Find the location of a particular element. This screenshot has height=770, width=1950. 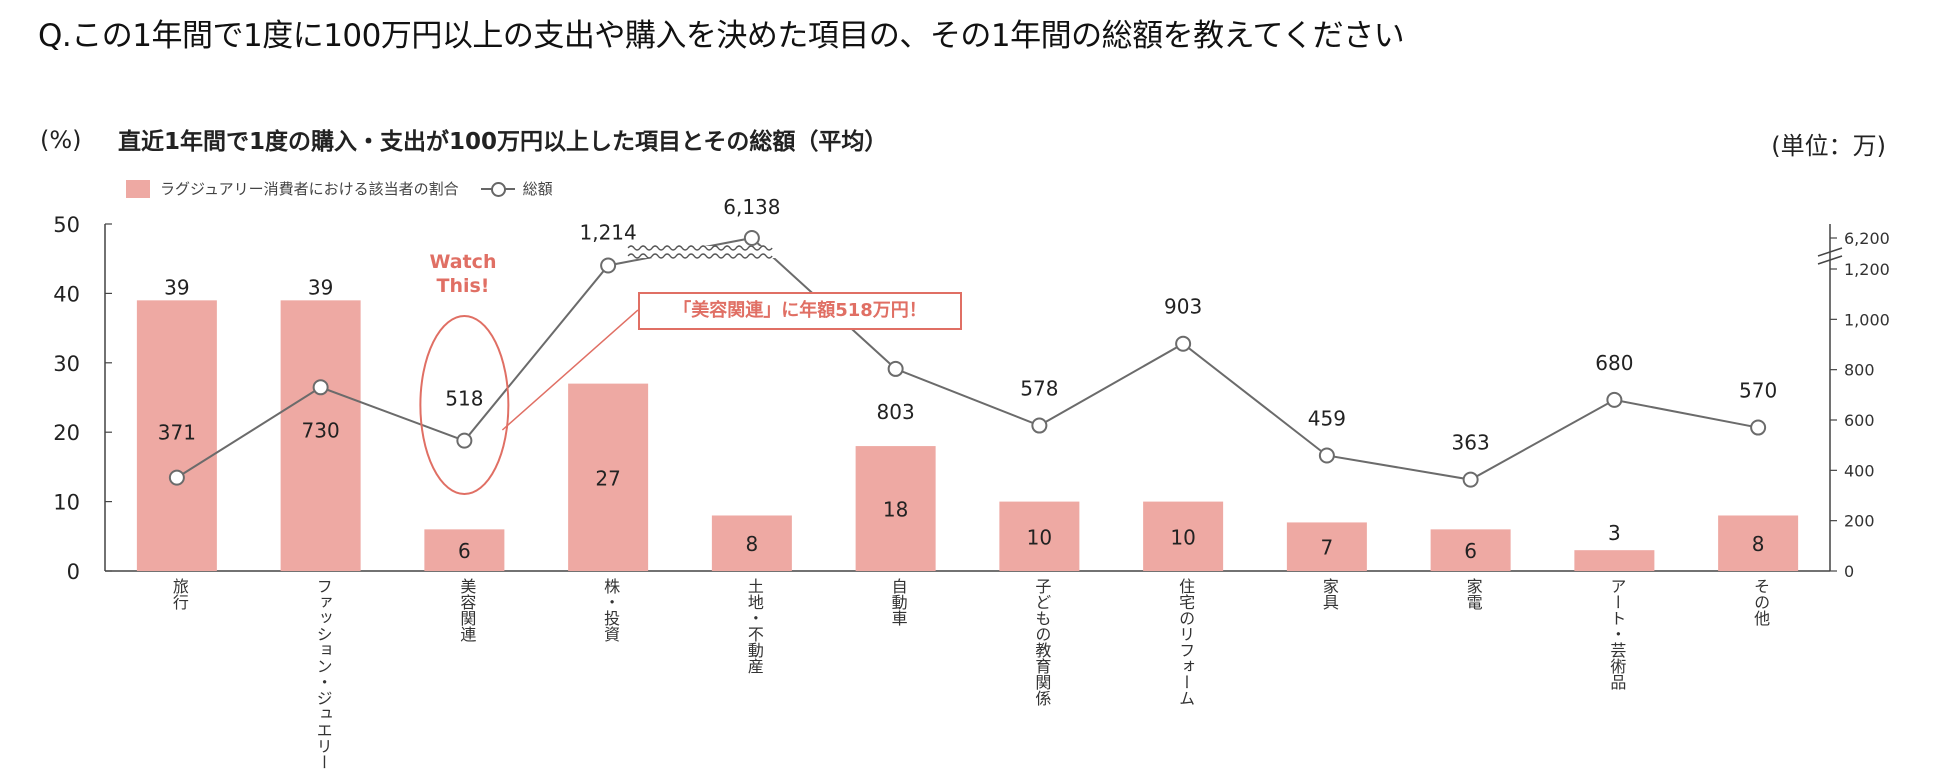

right-axis-unit: (単位：万) is located at coordinates (1828, 146).